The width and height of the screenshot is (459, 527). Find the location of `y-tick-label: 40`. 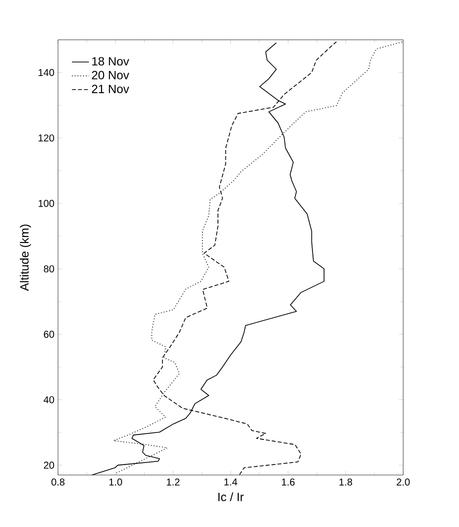

y-tick-label: 40 is located at coordinates (49, 400).